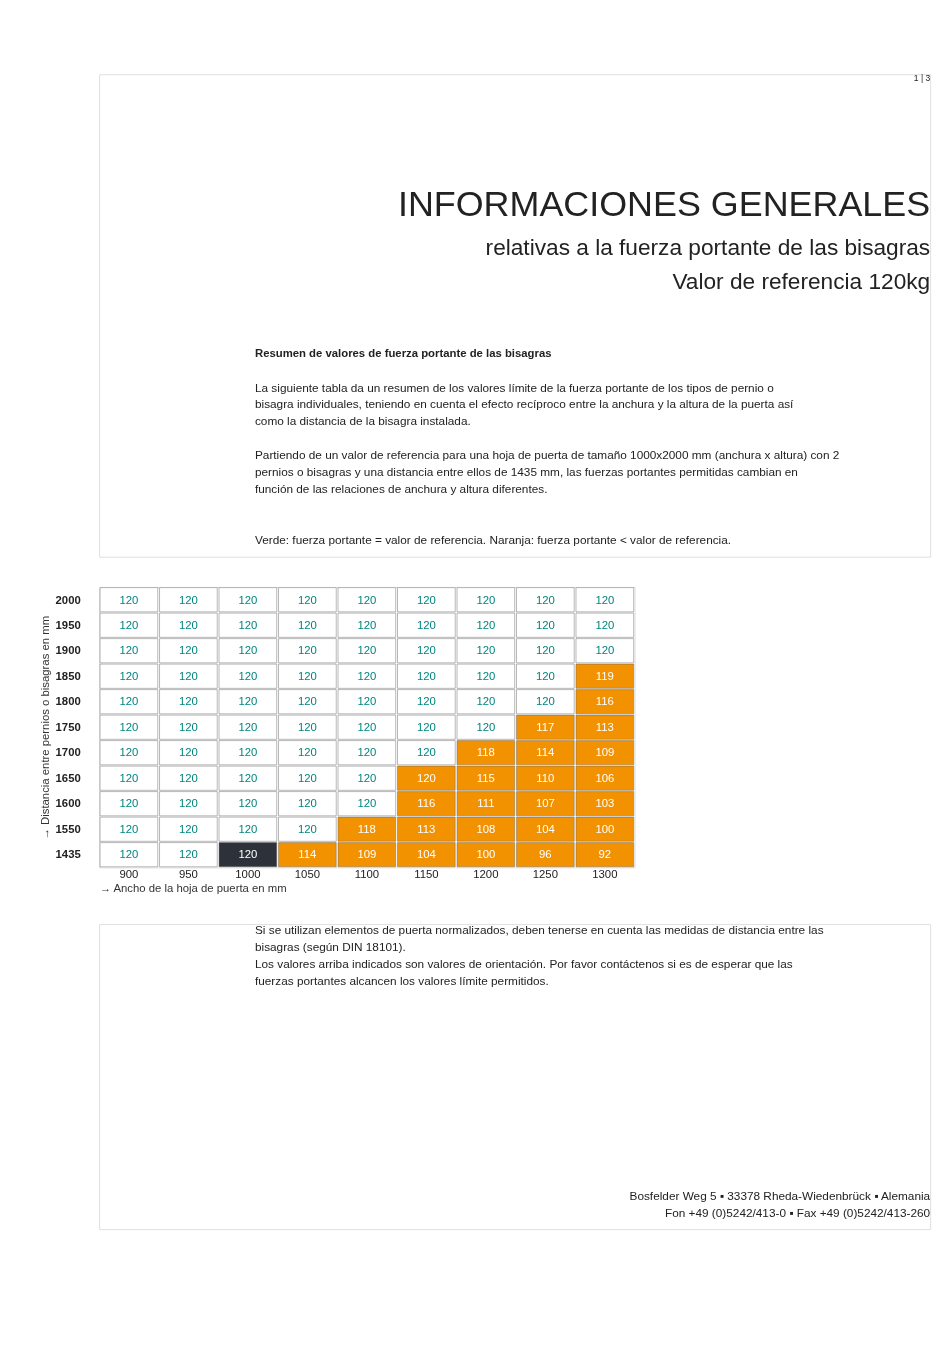  What do you see at coordinates (129, 874) in the screenshot?
I see `x-tick-label: 900` at bounding box center [129, 874].